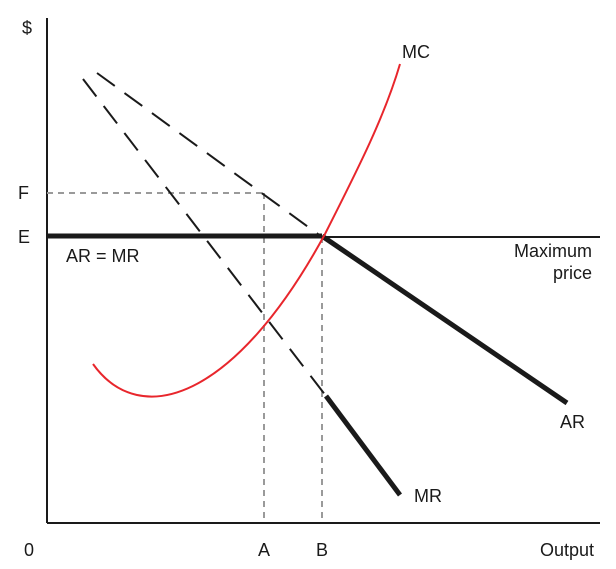  I want to click on ar-equals-mr-label: AR = MR, so click(103, 256).